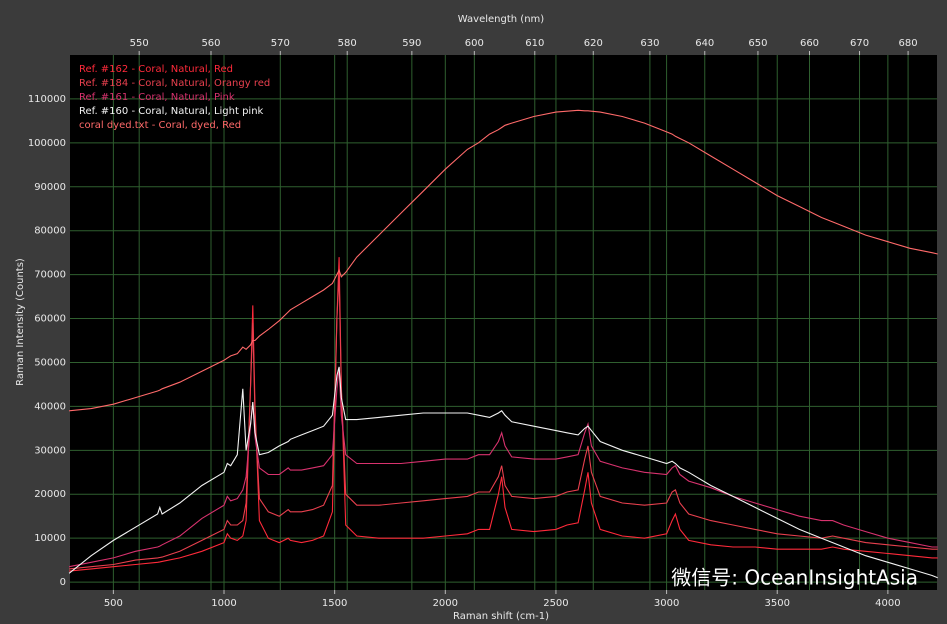 This screenshot has height=624, width=947. I want to click on y-tick-label: 30000, so click(50, 450).